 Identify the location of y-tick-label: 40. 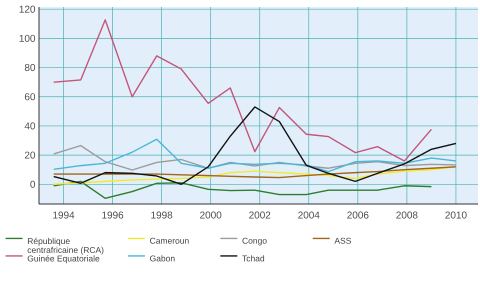
(30, 126).